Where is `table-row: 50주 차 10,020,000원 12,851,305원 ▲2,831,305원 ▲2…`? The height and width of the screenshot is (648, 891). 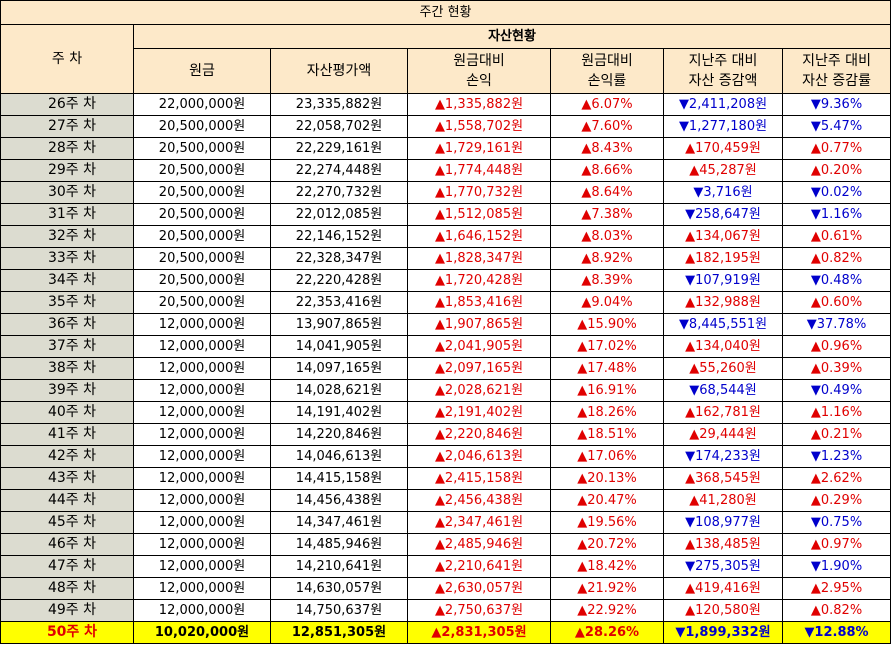
table-row: 50주 차 10,020,000원 12,851,305원 ▲2,831,305원 ▲2… is located at coordinates (445, 632).